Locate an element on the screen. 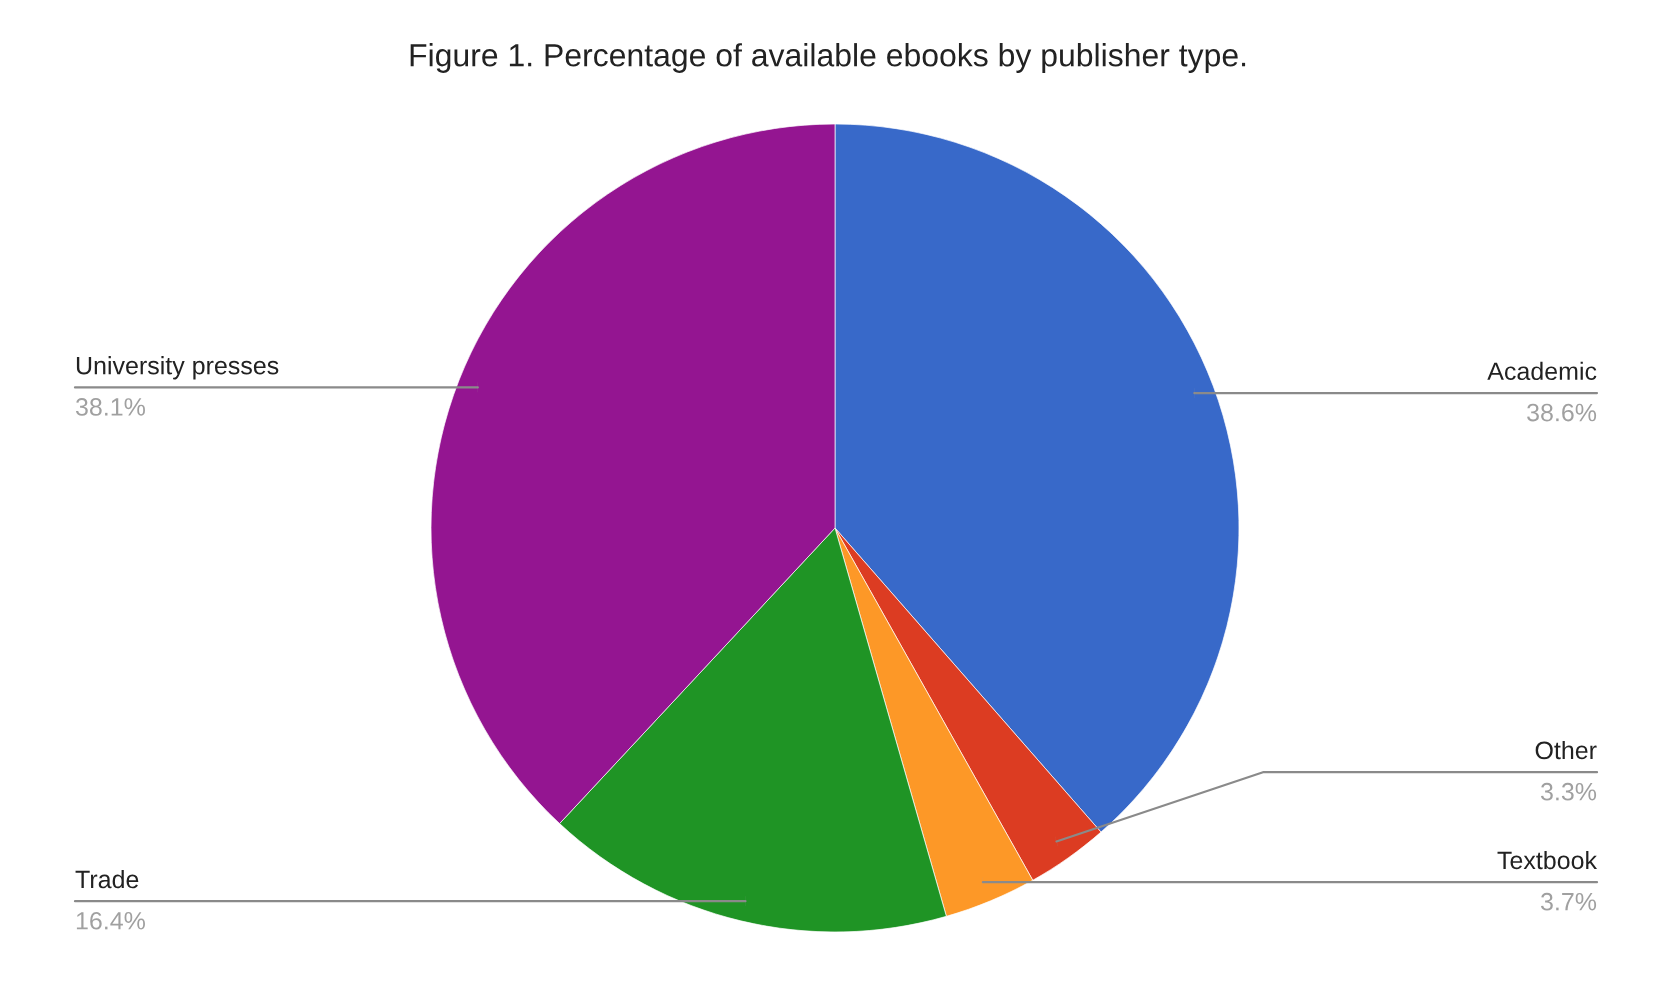  chart-title: Figure 1. Percentage of available ebooks by publisher type. is located at coordinates (828, 58).